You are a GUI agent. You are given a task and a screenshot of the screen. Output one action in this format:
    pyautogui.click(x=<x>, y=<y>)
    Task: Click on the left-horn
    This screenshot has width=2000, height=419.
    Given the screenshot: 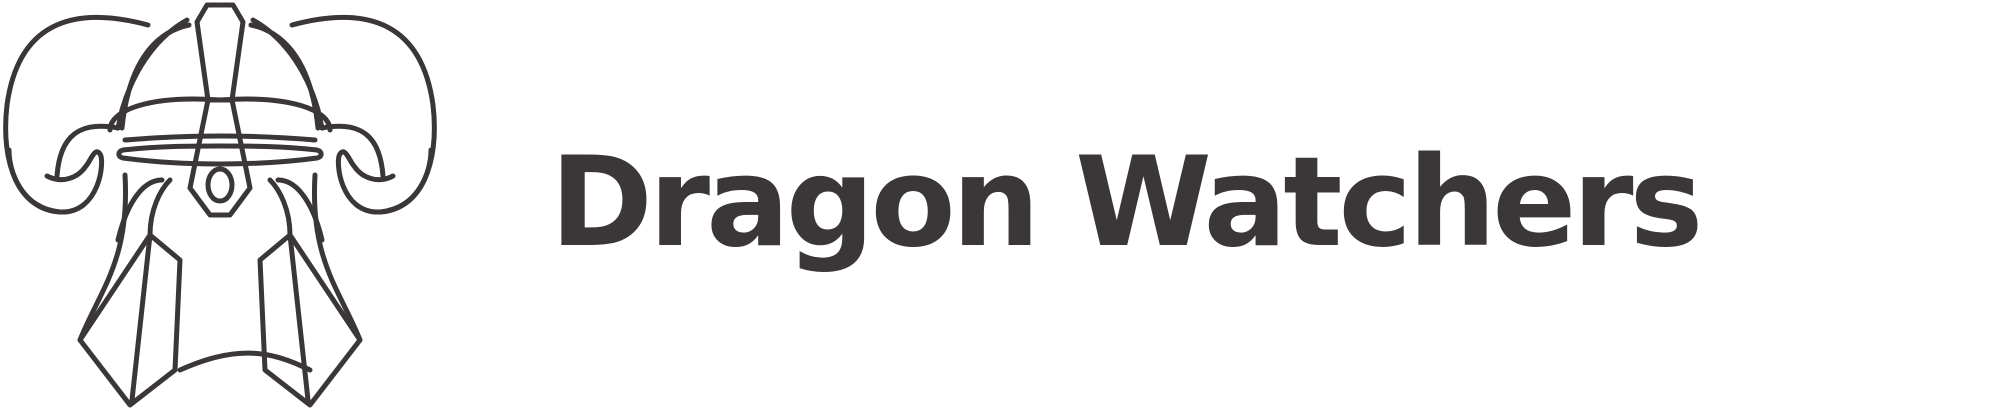 What is the action you would take?
    pyautogui.click(x=77, y=114)
    